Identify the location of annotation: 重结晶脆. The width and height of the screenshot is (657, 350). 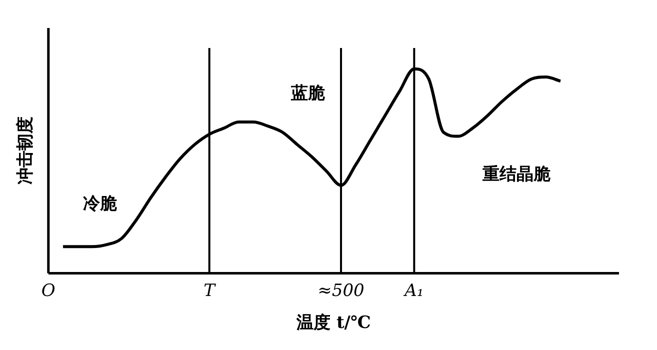
(515, 174).